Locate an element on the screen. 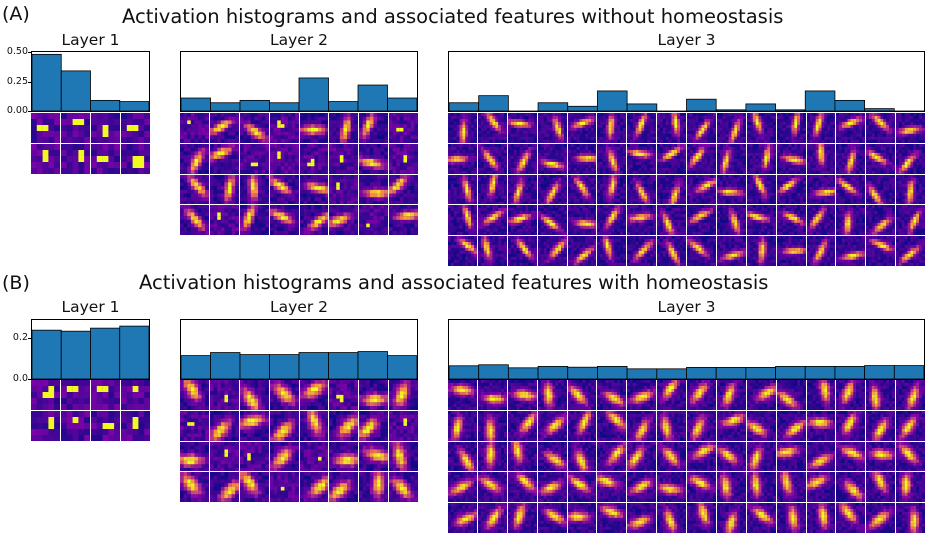 Image resolution: width=929 pixels, height=537 pixels. y-tick-label: 0.25 is located at coordinates (15, 81).